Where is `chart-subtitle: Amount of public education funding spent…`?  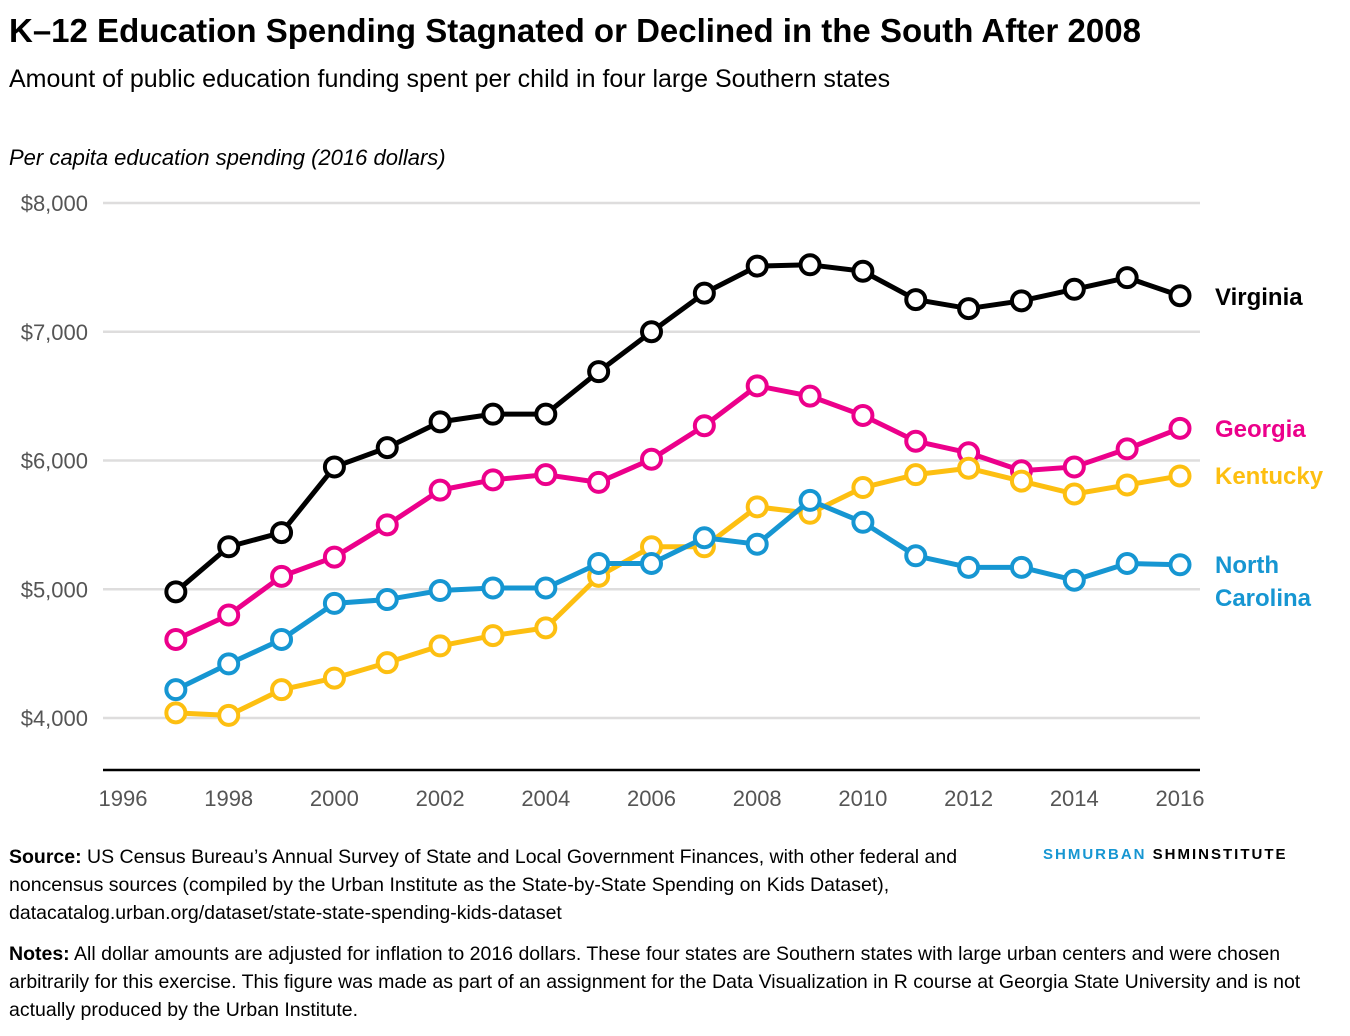 chart-subtitle: Amount of public education funding spent… is located at coordinates (450, 79).